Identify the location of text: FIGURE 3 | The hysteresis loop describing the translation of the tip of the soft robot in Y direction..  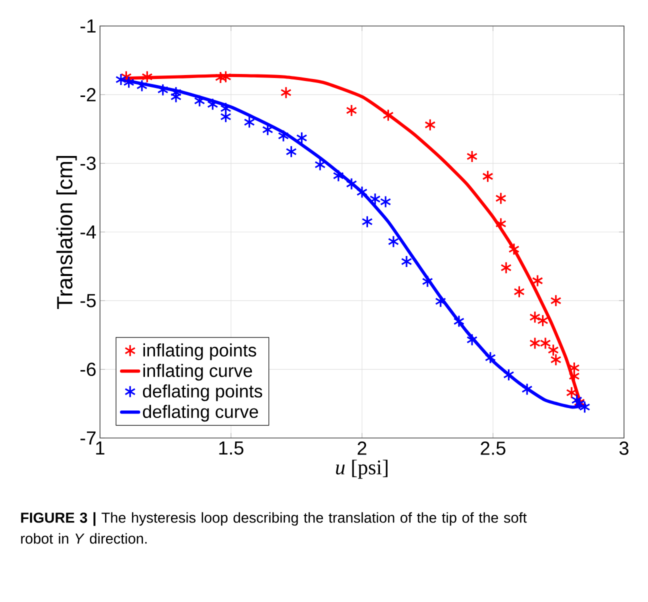
(274, 528).